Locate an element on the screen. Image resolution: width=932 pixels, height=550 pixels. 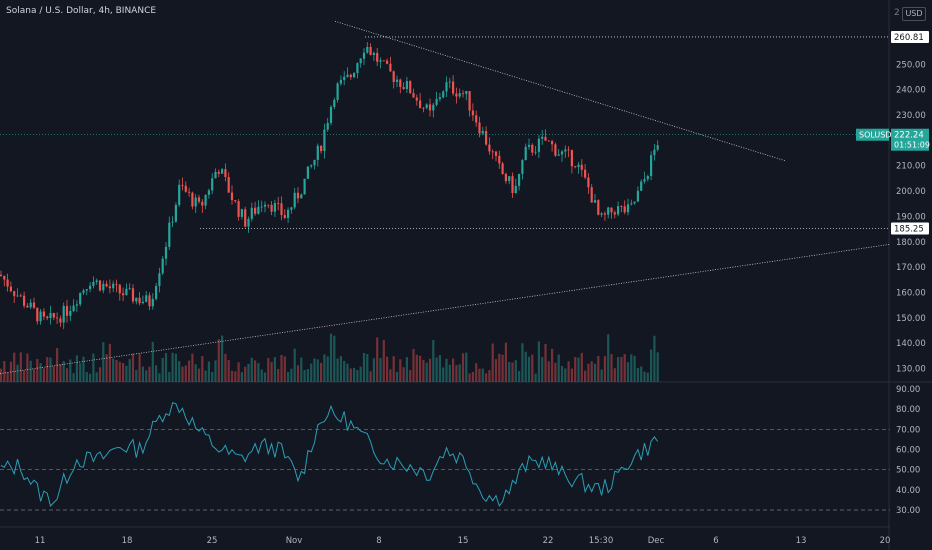
currency-badge: USD is located at coordinates (914, 14).